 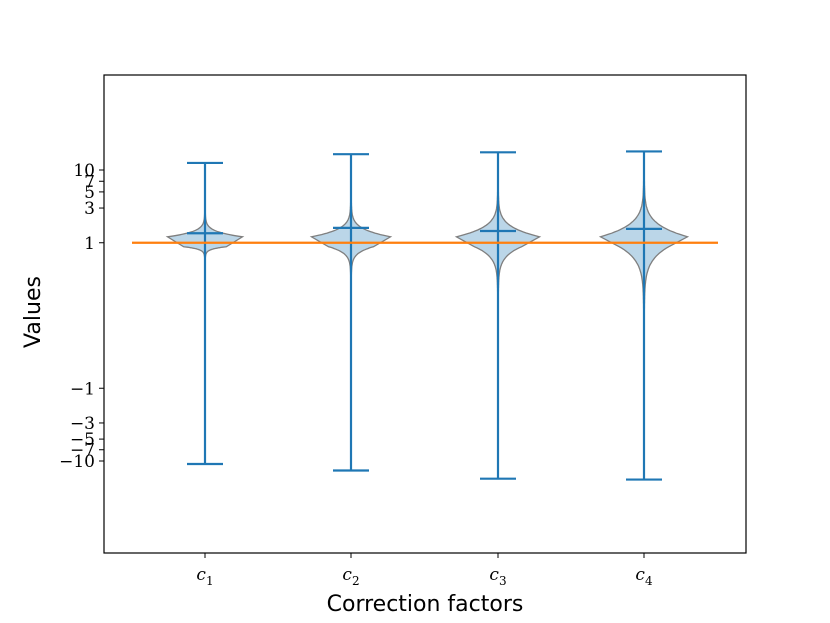 I want to click on y-tick-label: −1, so click(x=82, y=389).